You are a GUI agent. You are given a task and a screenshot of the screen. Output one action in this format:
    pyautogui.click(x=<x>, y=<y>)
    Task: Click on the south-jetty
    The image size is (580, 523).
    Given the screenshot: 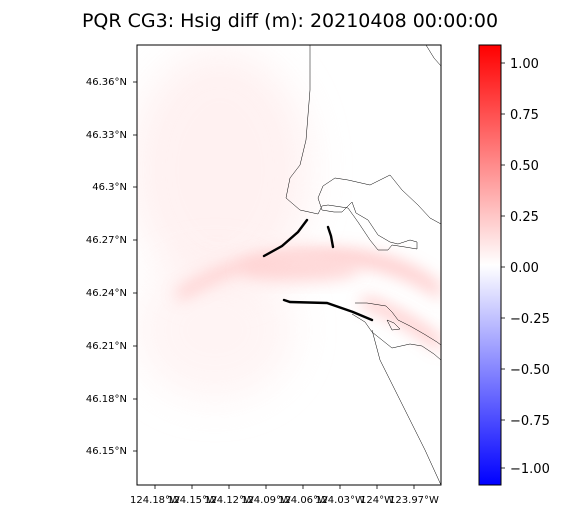 What is the action you would take?
    pyautogui.click(x=328, y=310)
    